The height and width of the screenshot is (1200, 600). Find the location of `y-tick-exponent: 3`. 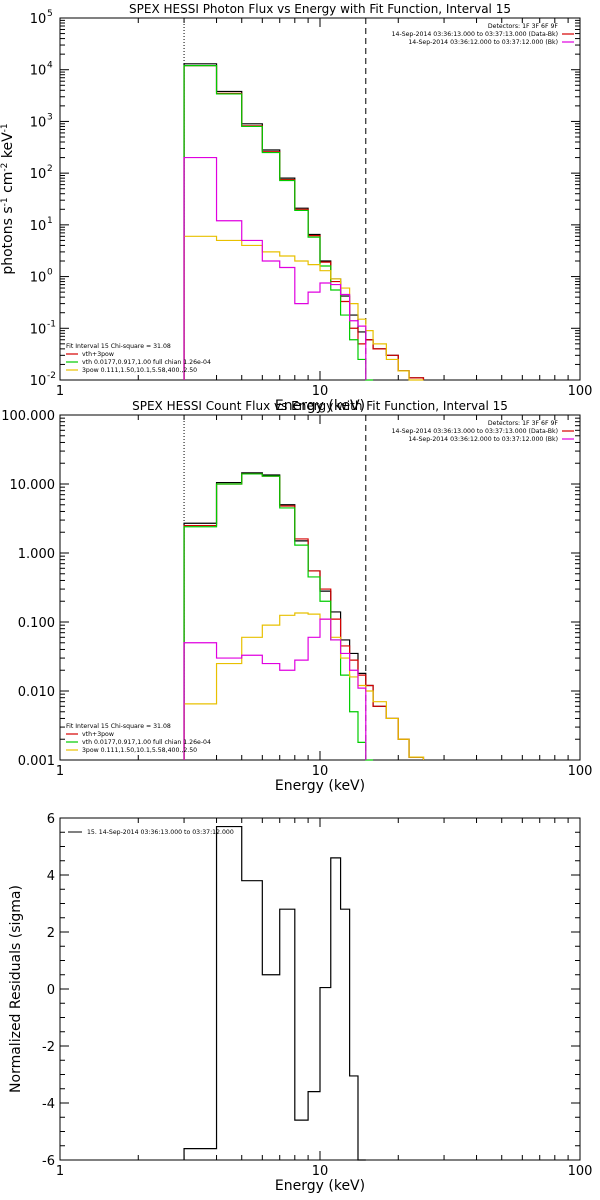

y-tick-exponent: 3 is located at coordinates (50, 117).